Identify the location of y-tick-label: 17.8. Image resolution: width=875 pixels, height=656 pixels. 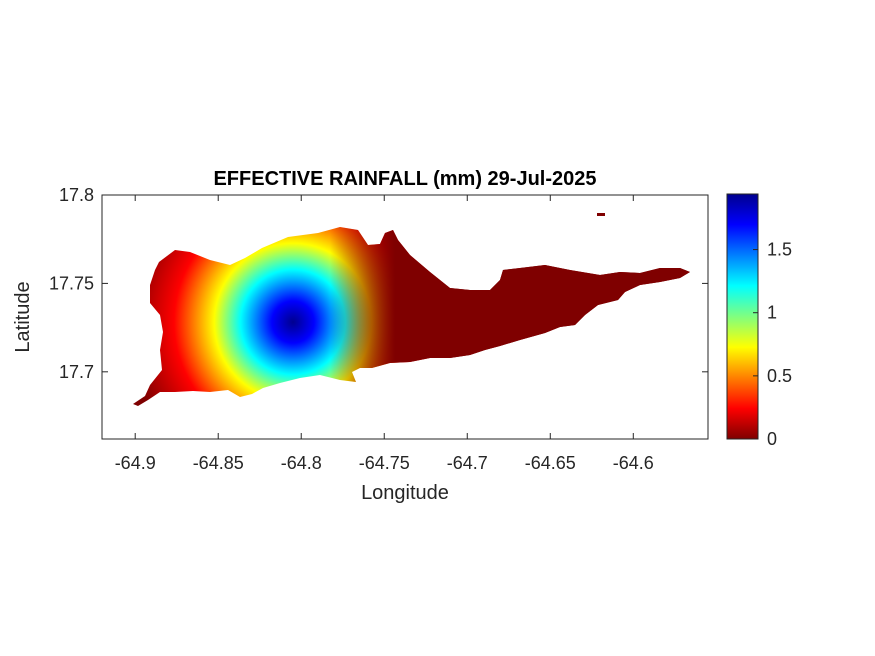
(76, 195).